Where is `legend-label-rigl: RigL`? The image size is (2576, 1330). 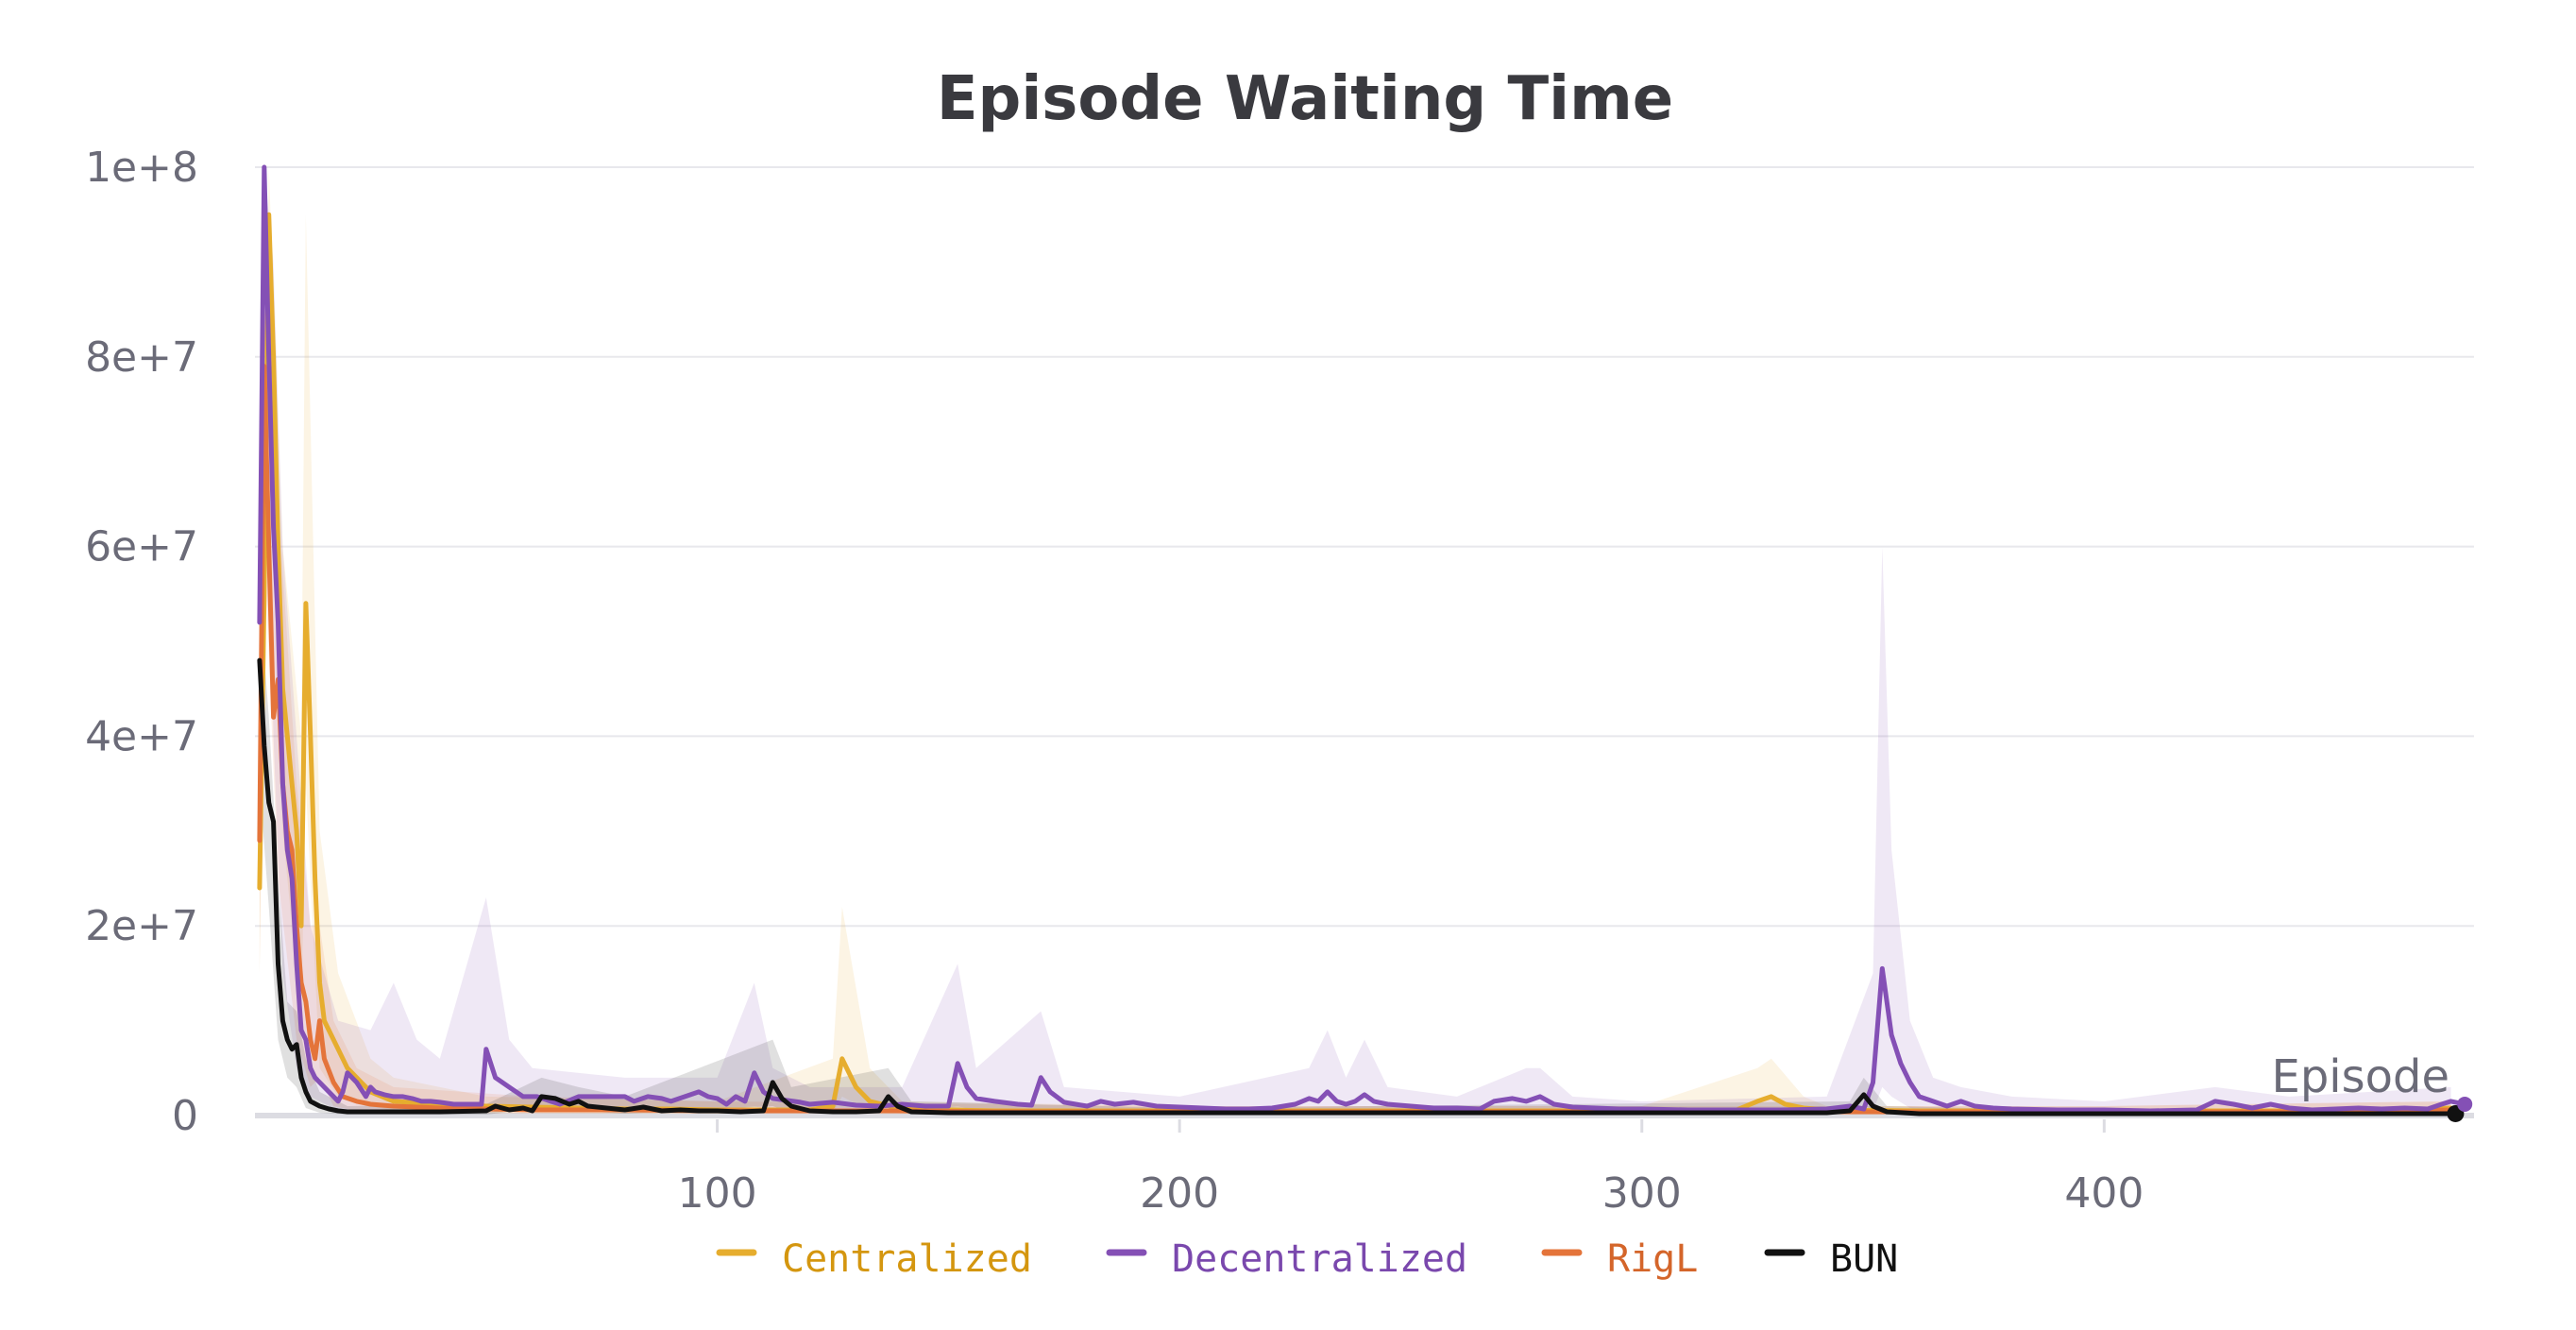 legend-label-rigl: RigL is located at coordinates (1652, 1259).